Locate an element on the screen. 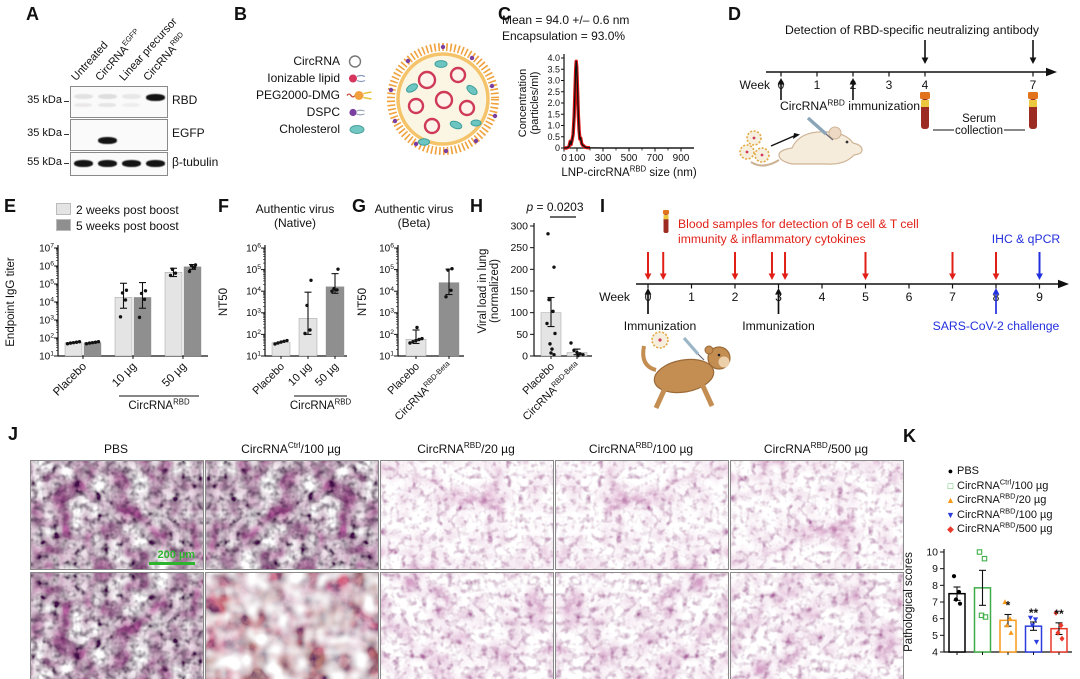 This screenshot has height=679, width=1080. challenge-label: SARS-CoV-2 challenge is located at coordinates (996, 326).